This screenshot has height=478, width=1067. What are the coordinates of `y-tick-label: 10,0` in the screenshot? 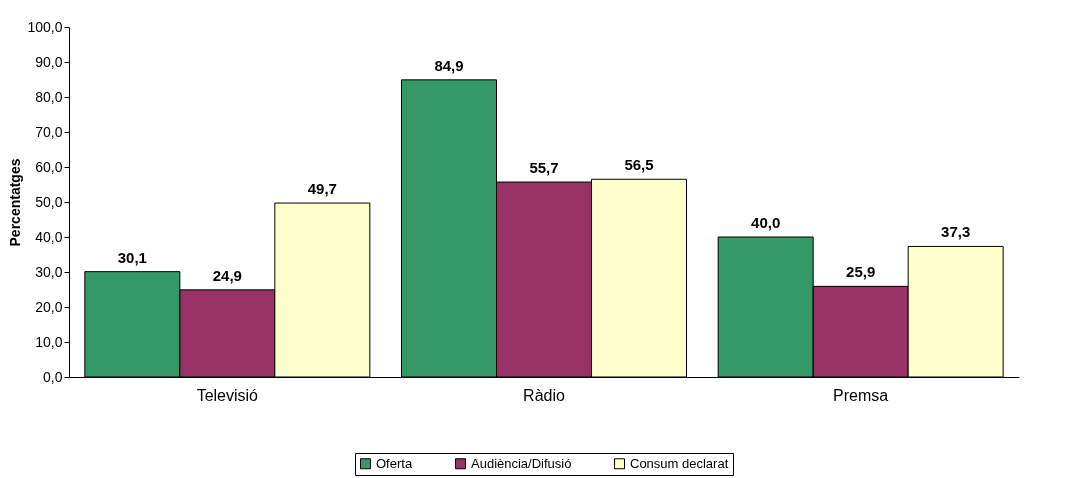 It's located at (49, 341).